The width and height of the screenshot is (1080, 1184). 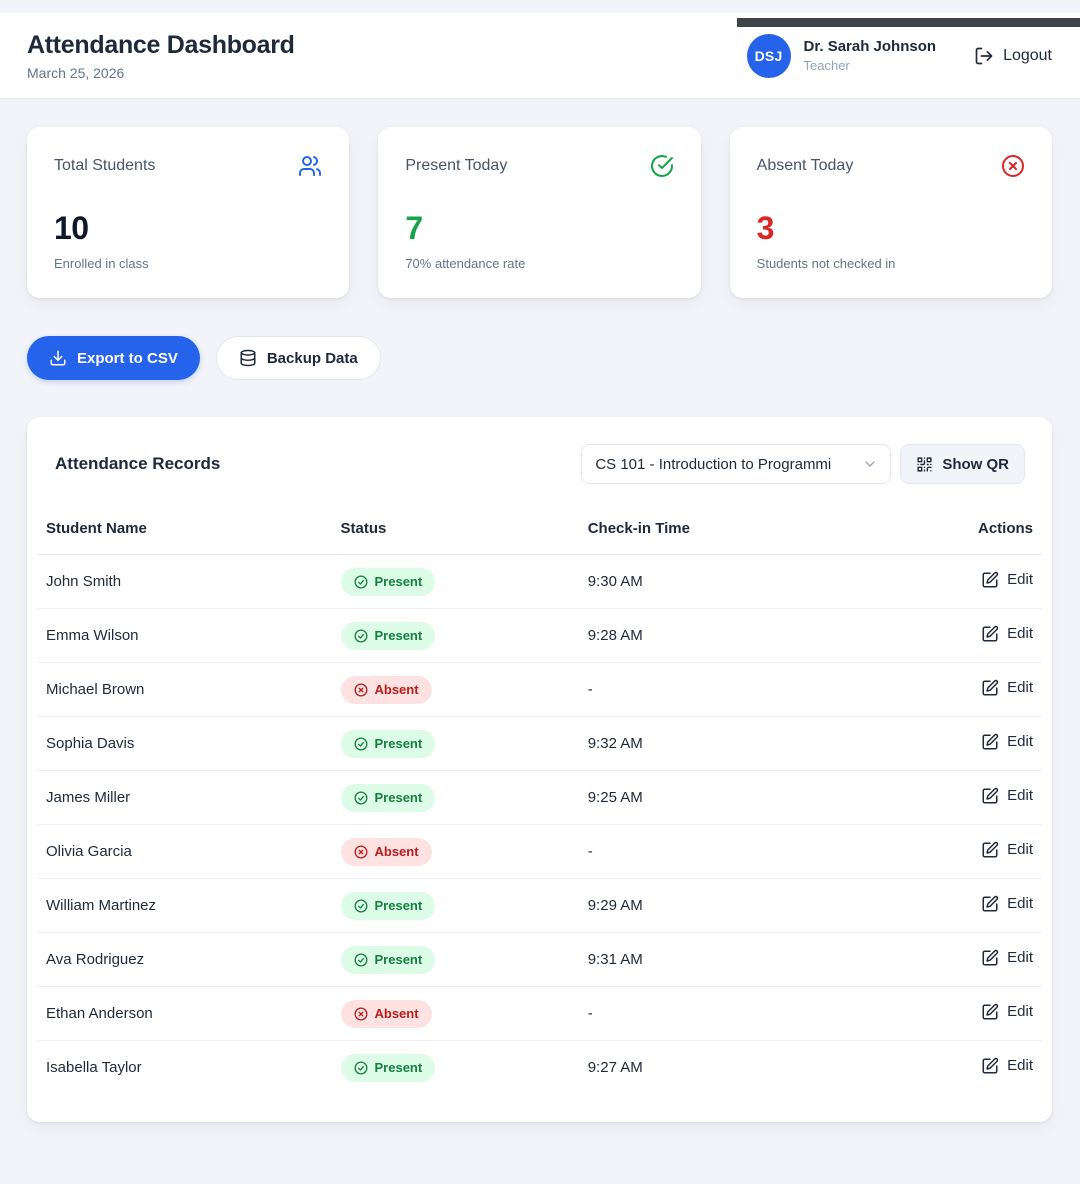 I want to click on student-name: Isabella Taylor, so click(x=94, y=1068).